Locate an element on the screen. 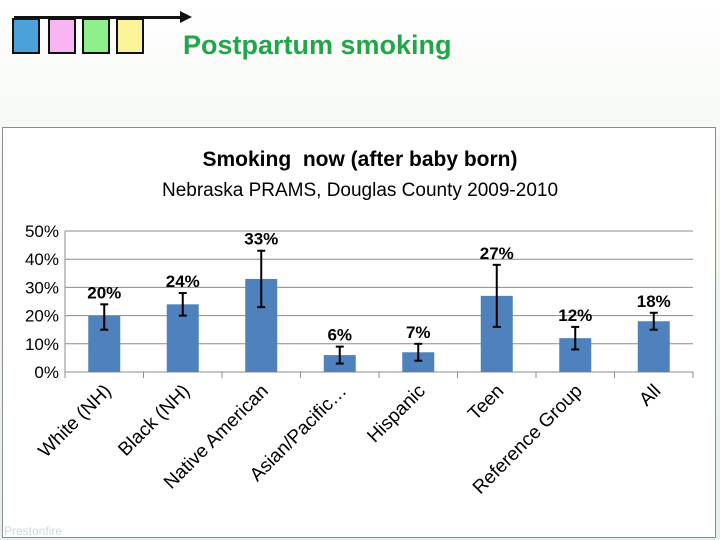 The width and height of the screenshot is (720, 540). yellow-square is located at coordinates (130, 36).